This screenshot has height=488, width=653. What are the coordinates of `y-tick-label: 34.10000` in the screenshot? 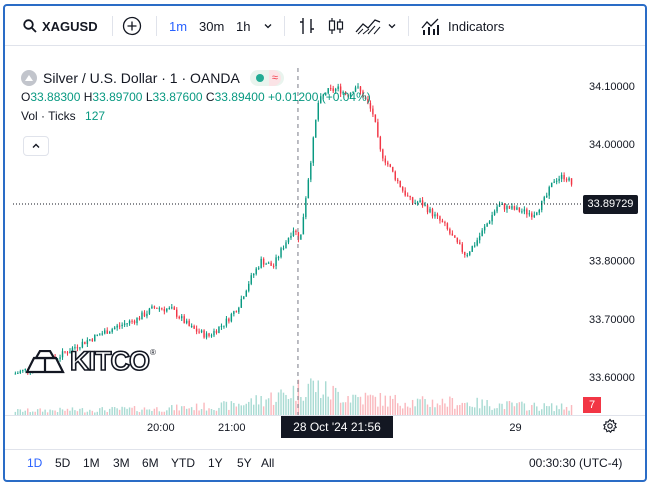 It's located at (612, 87).